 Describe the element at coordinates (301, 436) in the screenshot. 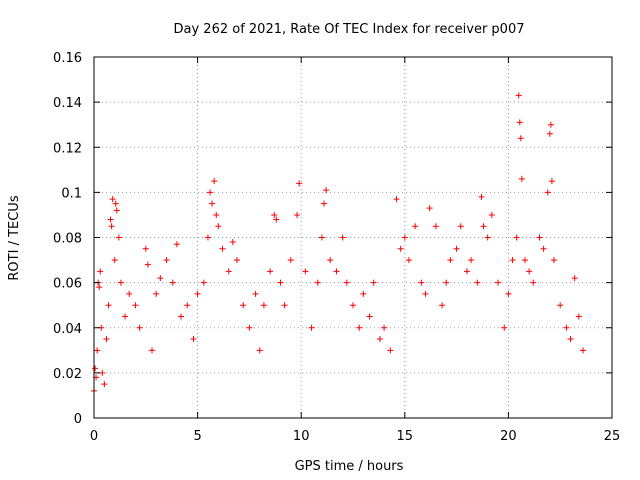

I see `x-tick-label: 10` at that location.